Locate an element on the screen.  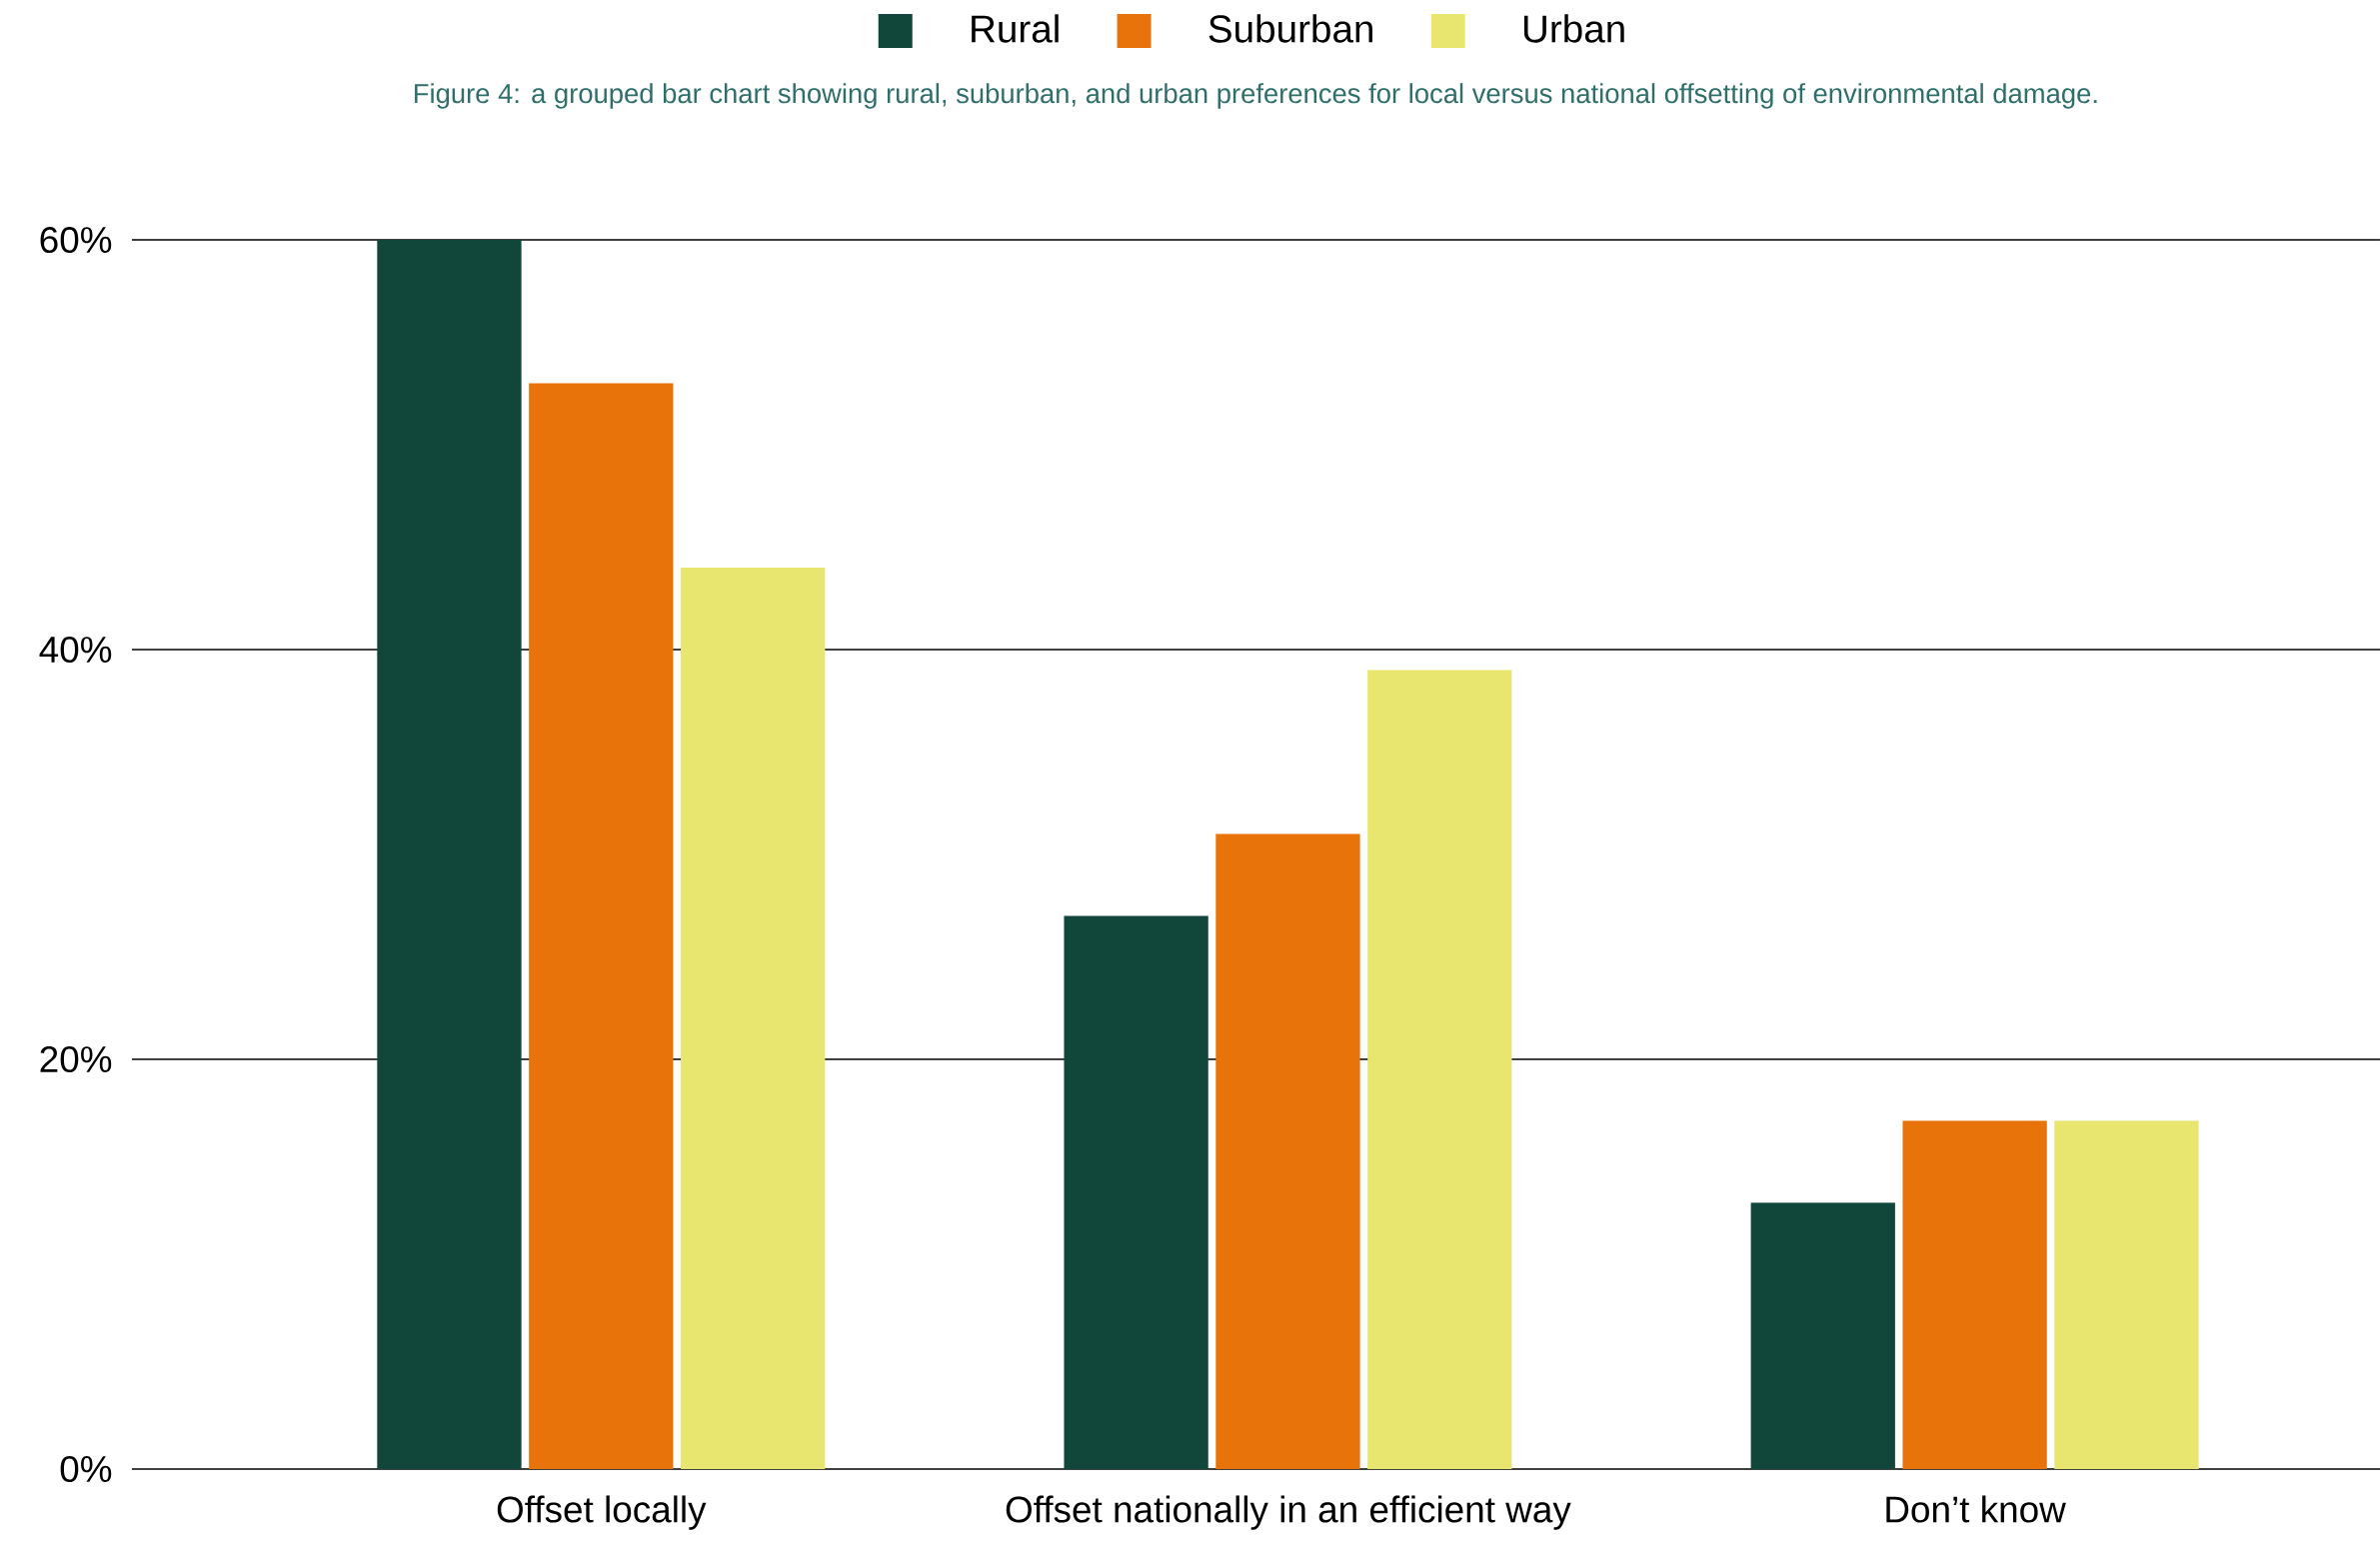
x-tick-label: Don’t know is located at coordinates (1976, 1509).